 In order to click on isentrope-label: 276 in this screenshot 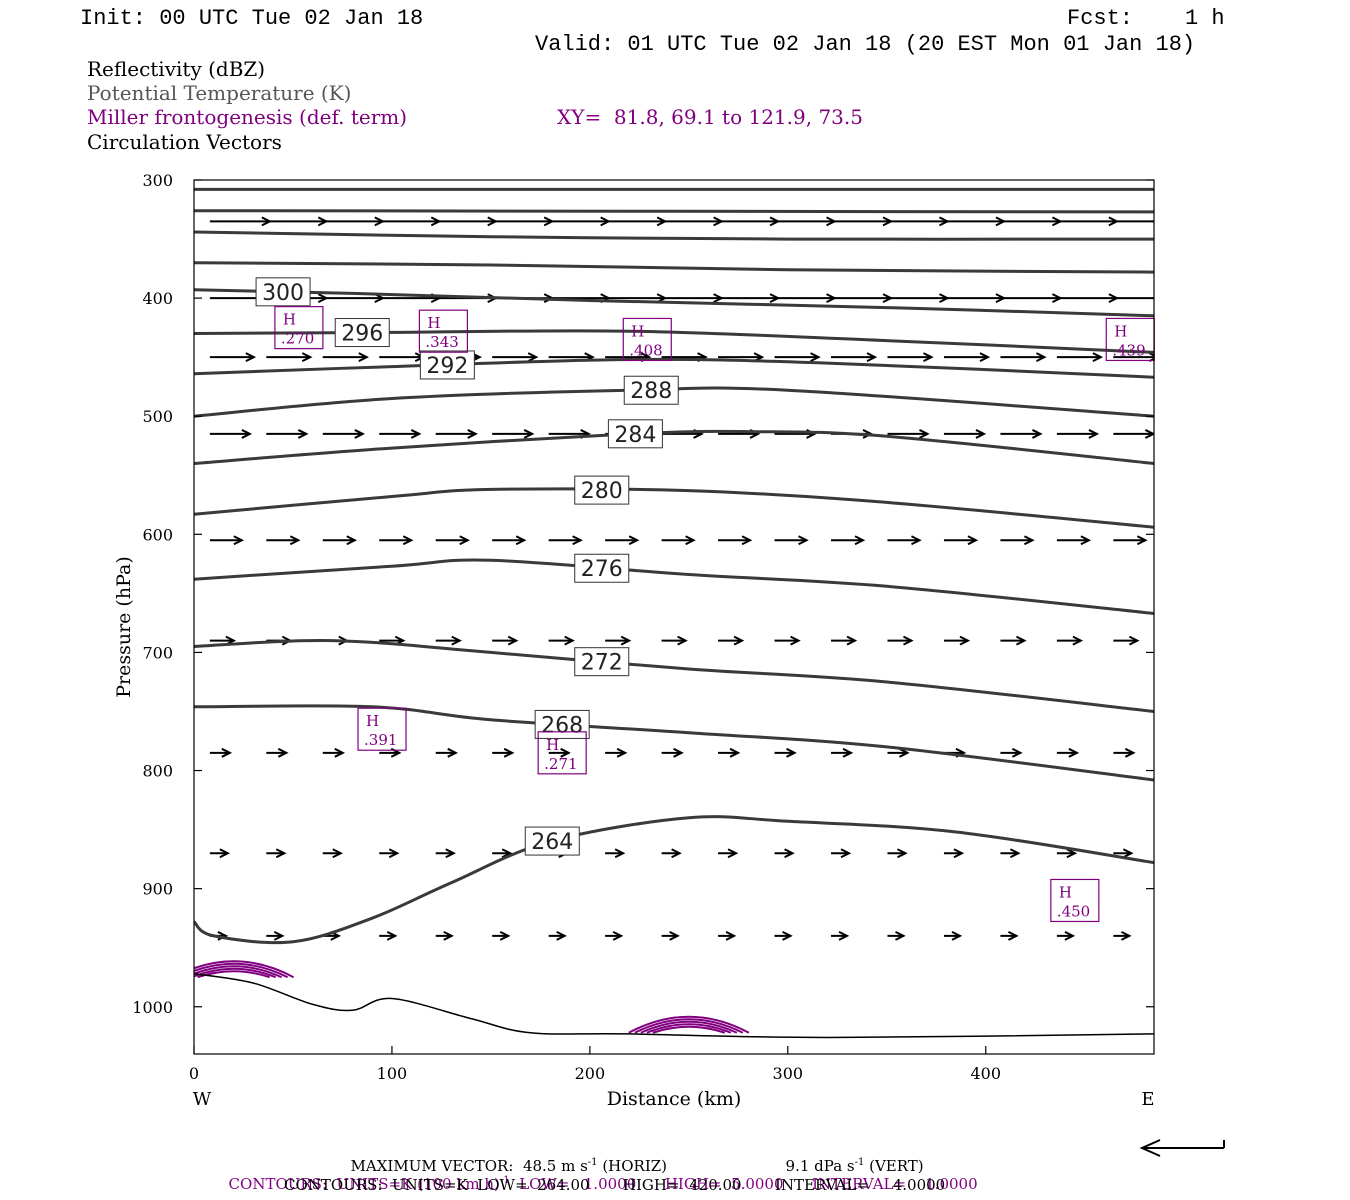, I will do `click(602, 569)`.